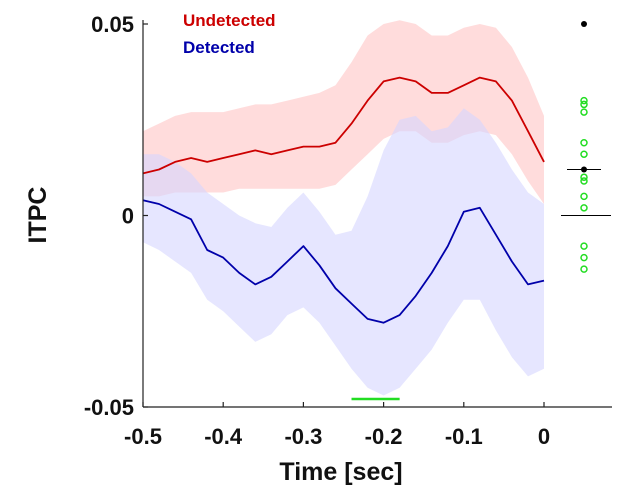 The width and height of the screenshot is (620, 494). I want to click on x-tick-label: -0.4, so click(223, 436).